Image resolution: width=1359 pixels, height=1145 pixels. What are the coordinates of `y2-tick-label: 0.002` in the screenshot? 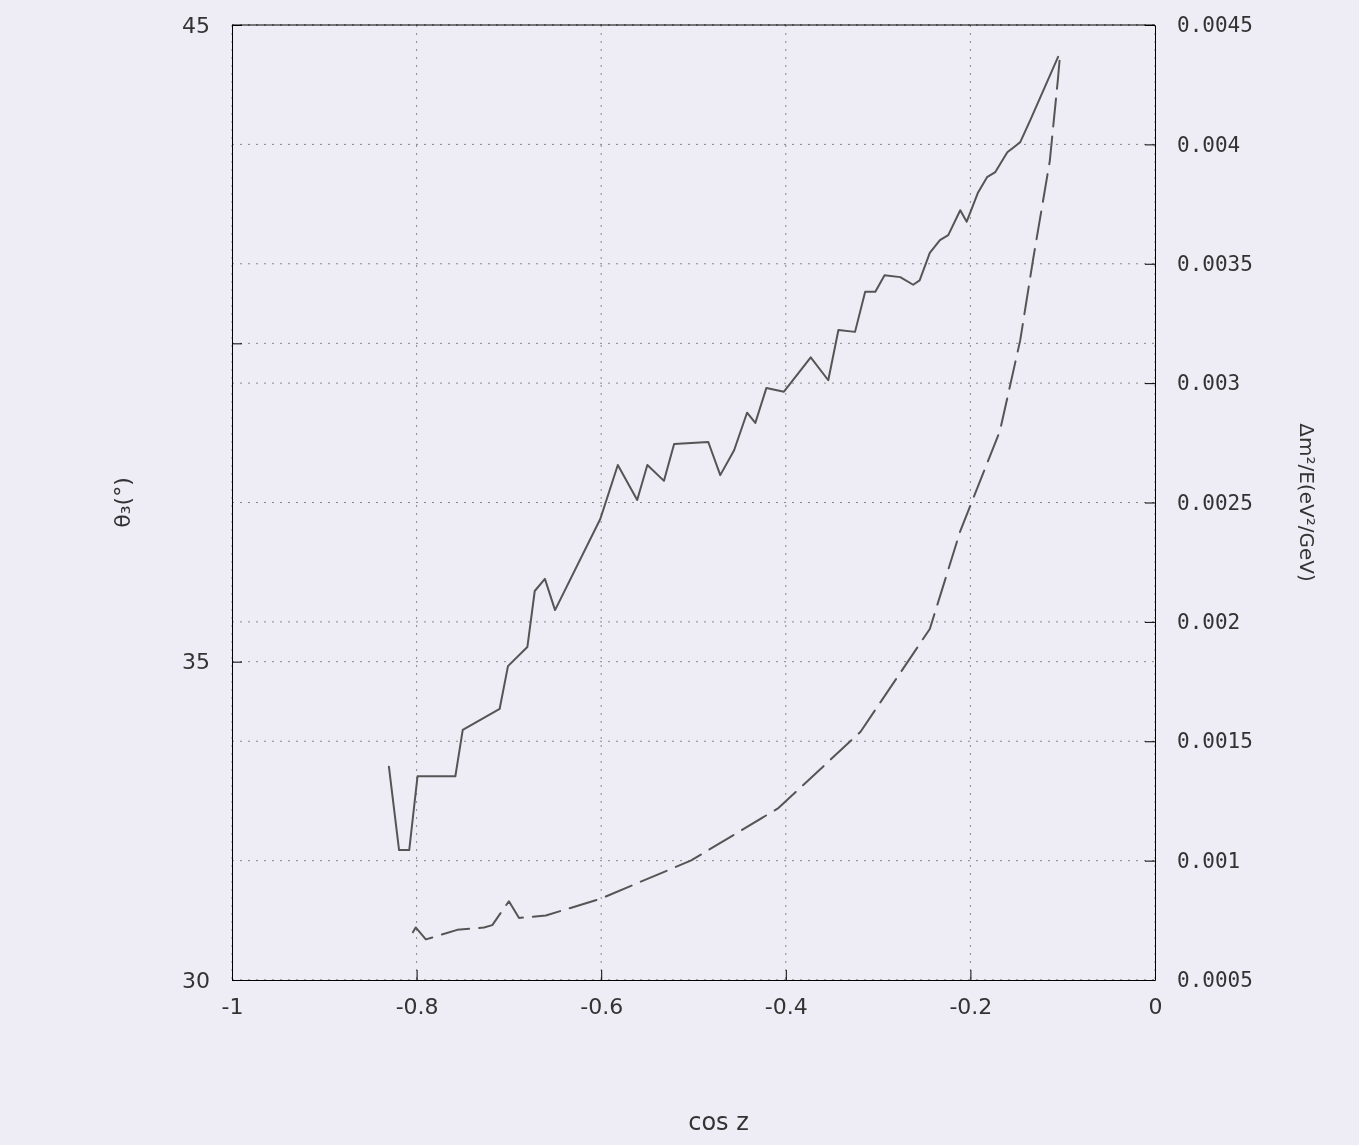 It's located at (1209, 622).